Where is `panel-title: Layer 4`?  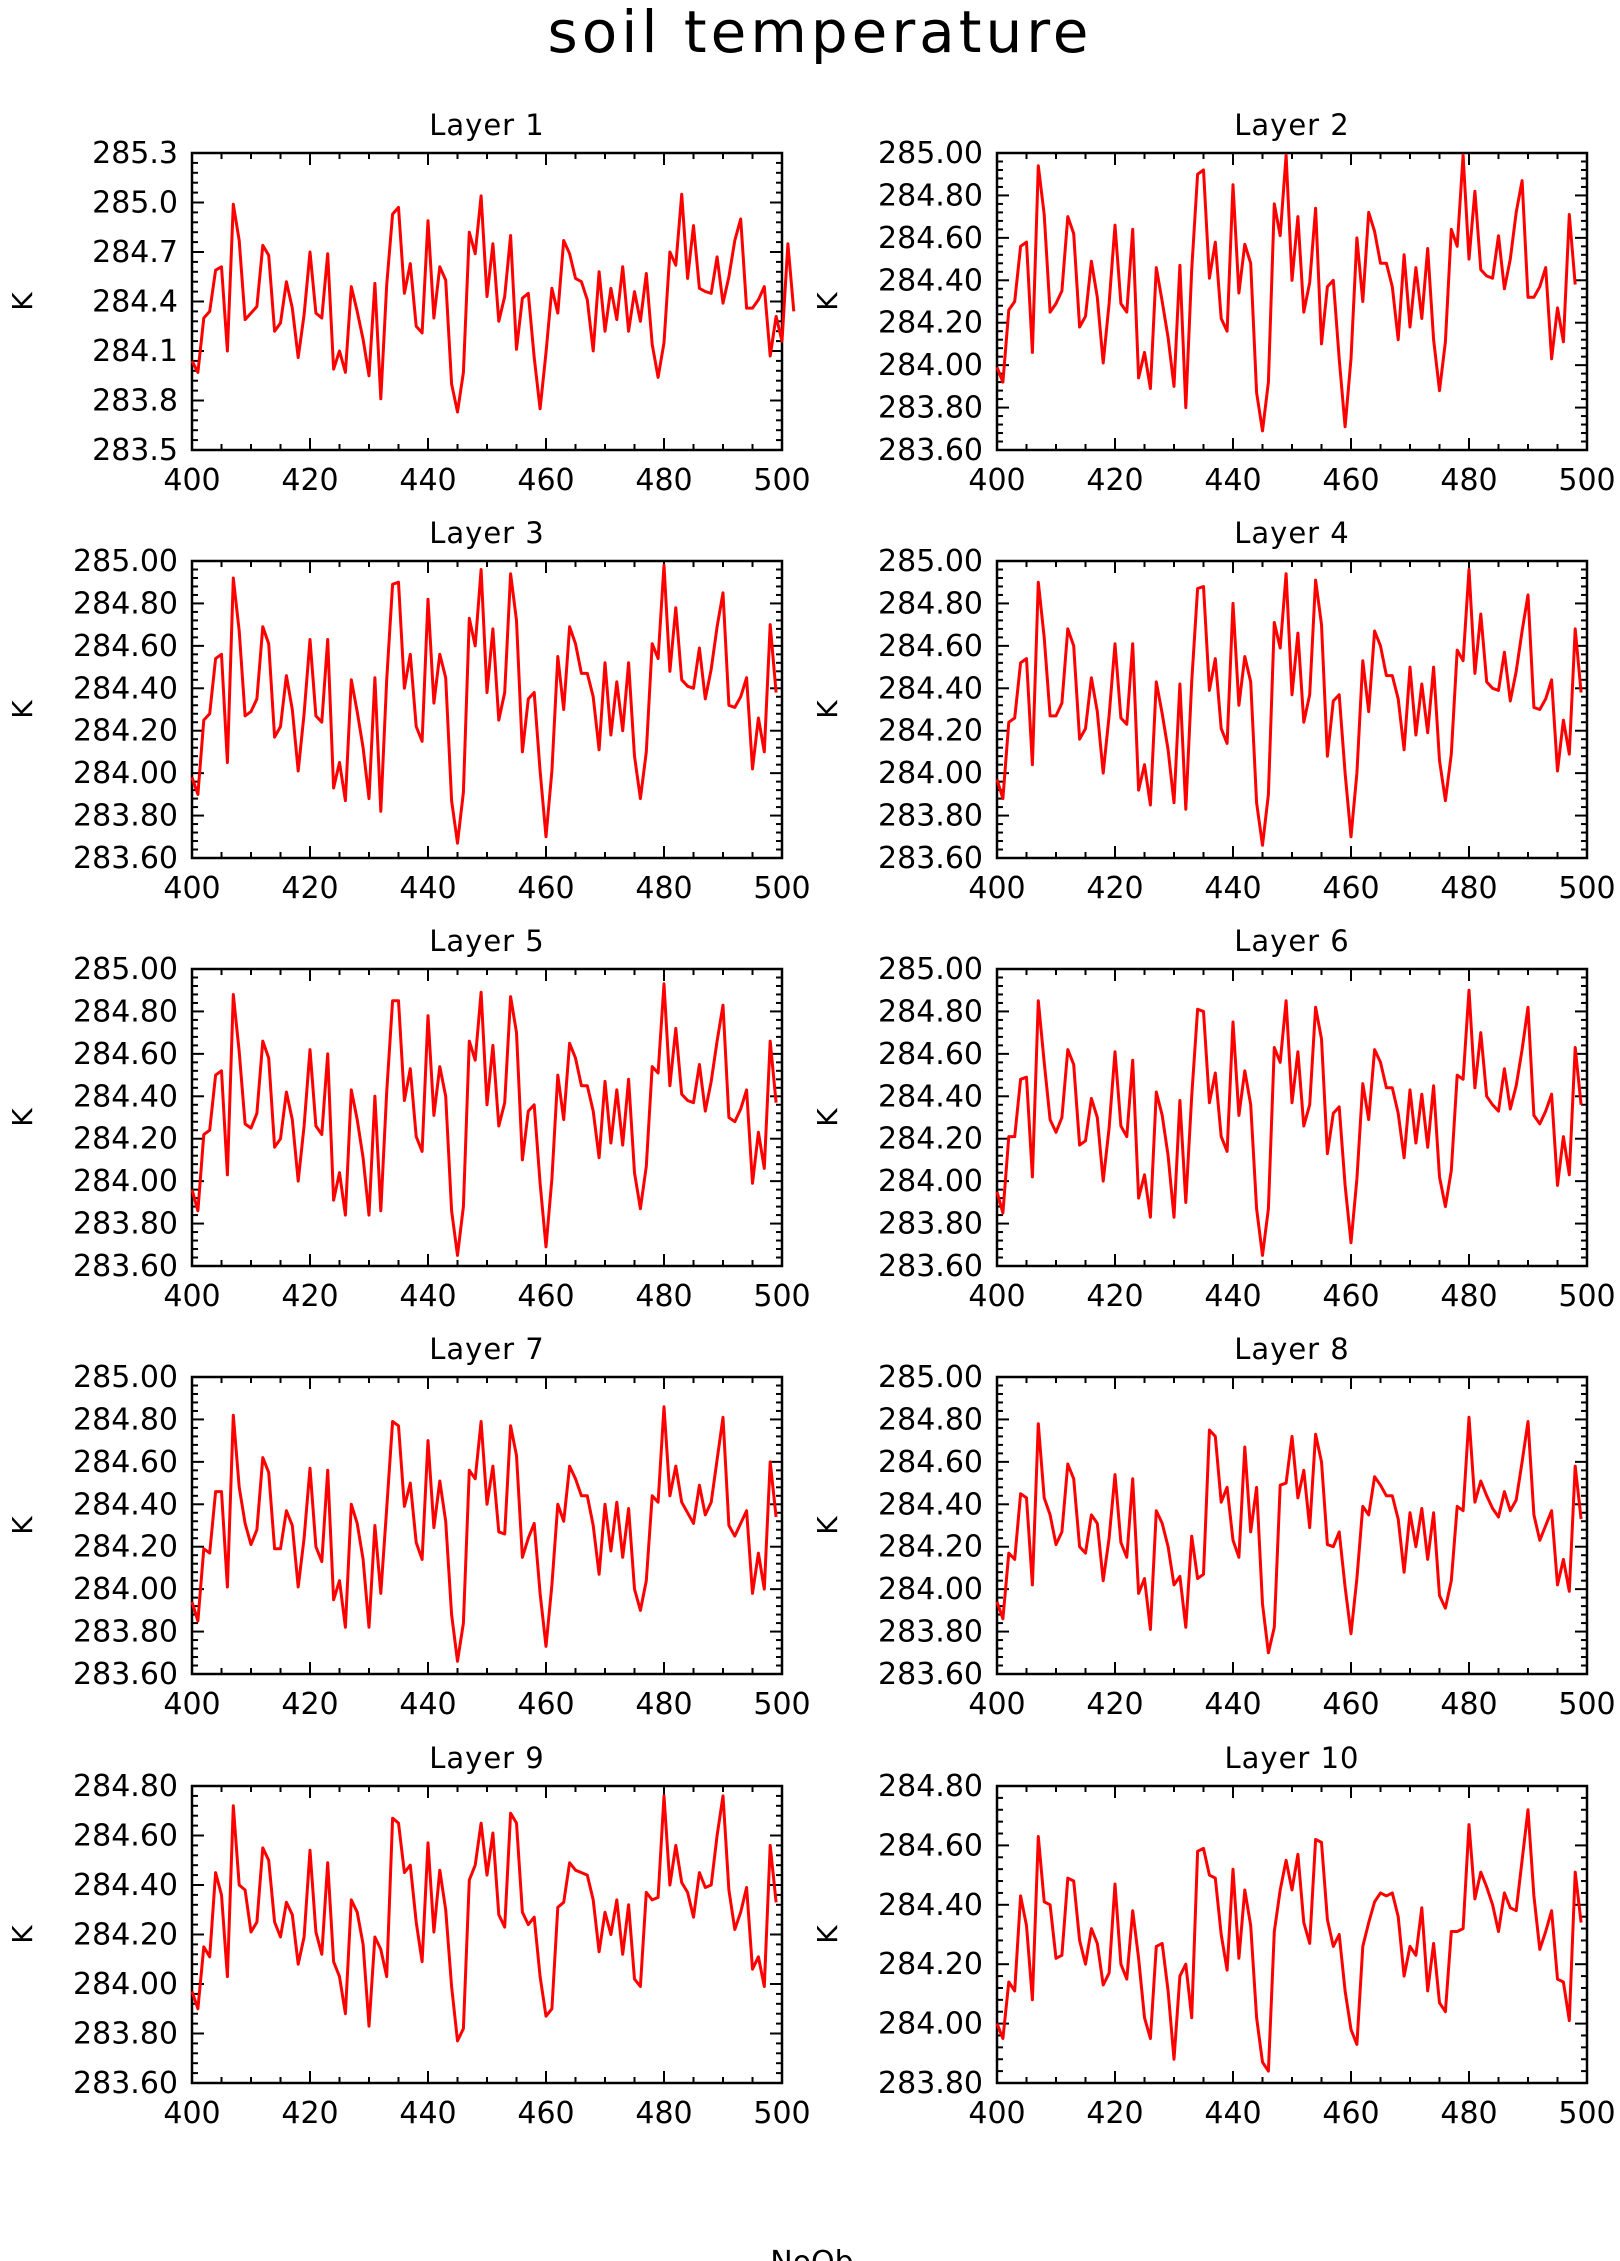
panel-title: Layer 4 is located at coordinates (1292, 533).